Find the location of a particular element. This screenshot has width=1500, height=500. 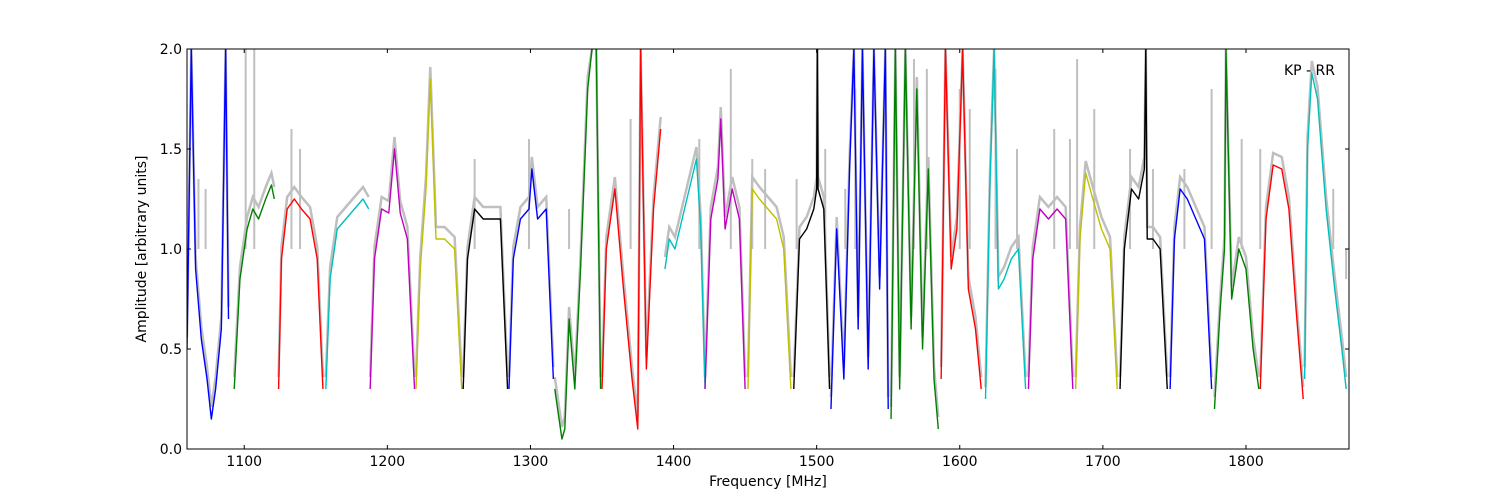

x-axis-label: Frequency [MHz] is located at coordinates (768, 482).